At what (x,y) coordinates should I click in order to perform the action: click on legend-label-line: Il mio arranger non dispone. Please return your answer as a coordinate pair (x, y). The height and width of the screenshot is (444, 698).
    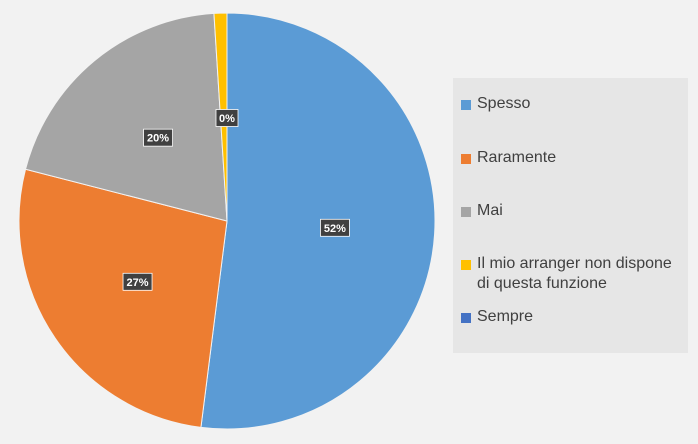
    Looking at the image, I should click on (574, 263).